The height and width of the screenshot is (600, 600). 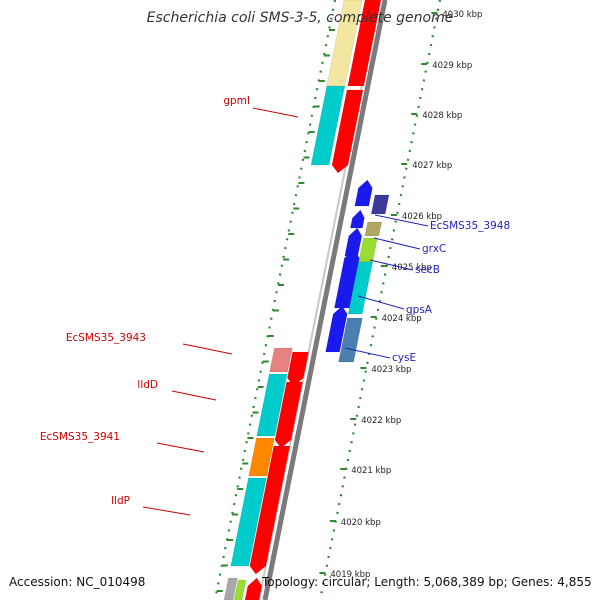 I want to click on gene-block-grxC, so click(x=373, y=229).